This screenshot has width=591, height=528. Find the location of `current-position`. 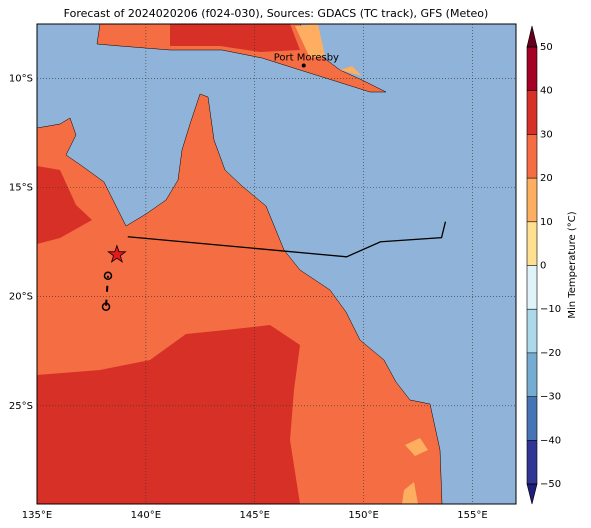

current-position is located at coordinates (117, 253).